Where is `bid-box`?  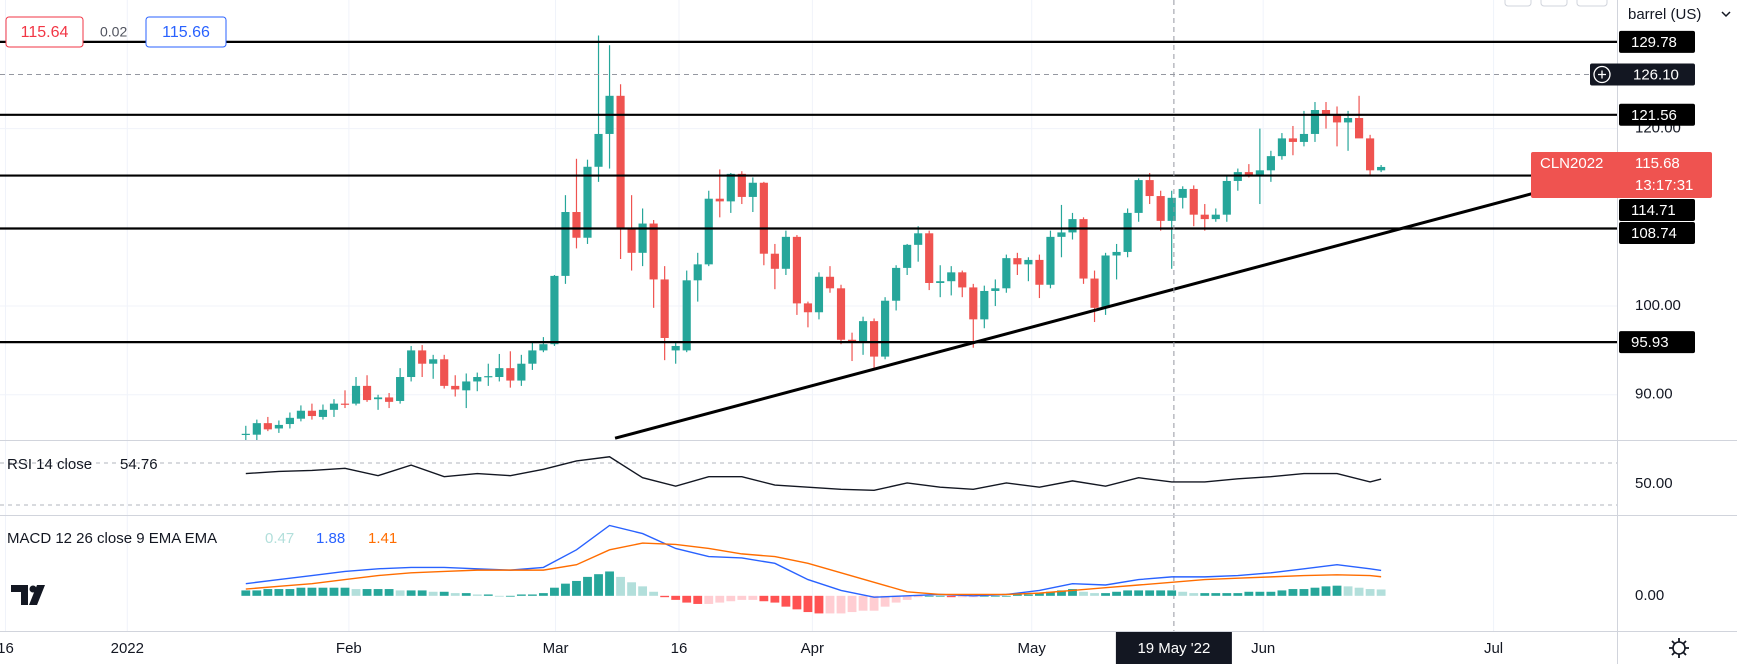 bid-box is located at coordinates (44, 32).